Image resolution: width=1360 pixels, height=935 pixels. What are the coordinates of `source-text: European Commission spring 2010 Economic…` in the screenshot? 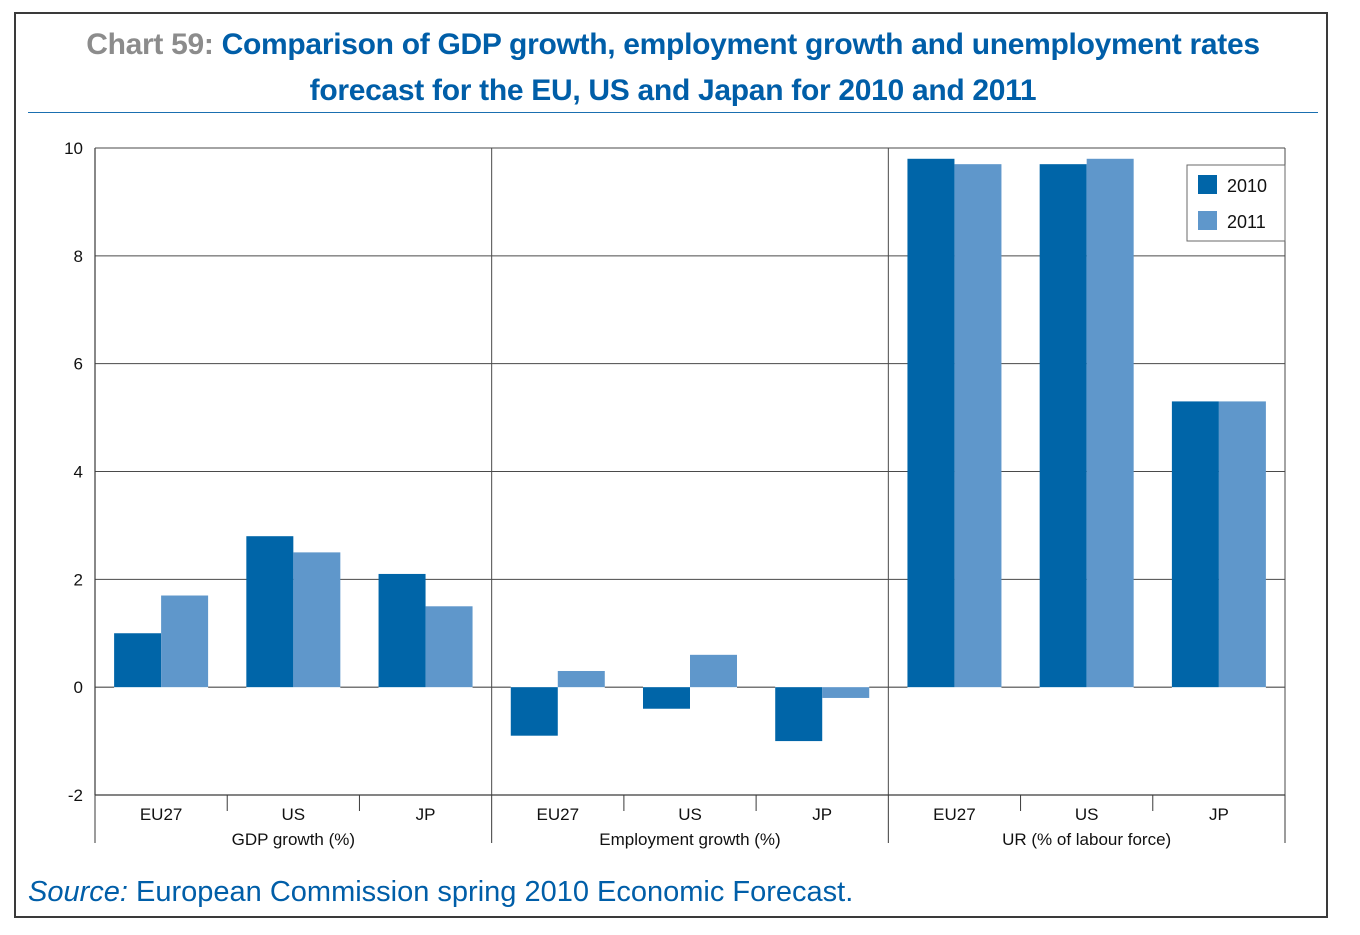 It's located at (495, 892).